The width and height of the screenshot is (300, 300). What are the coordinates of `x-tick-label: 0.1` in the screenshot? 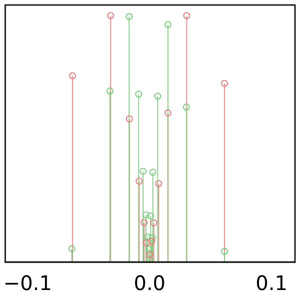 It's located at (272, 283).